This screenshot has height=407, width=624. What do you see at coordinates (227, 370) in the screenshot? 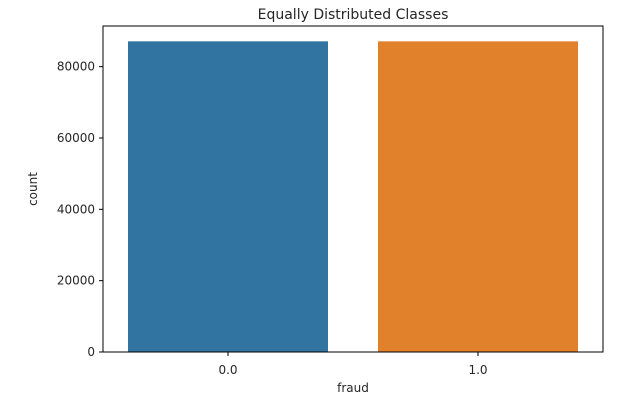
I see `x-tick-label: 0.0` at bounding box center [227, 370].